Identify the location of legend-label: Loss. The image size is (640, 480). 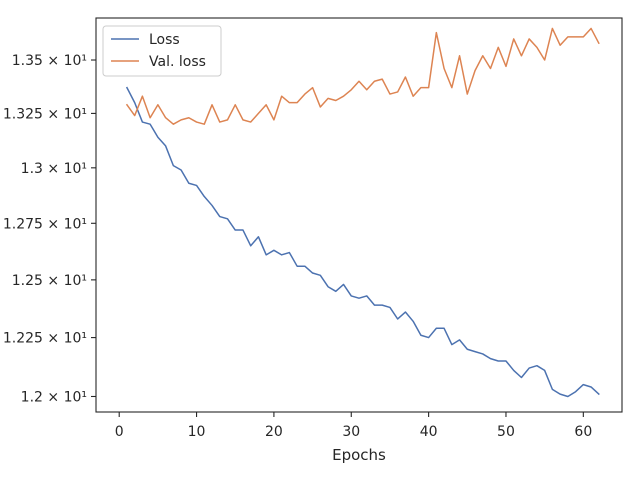
(164, 40).